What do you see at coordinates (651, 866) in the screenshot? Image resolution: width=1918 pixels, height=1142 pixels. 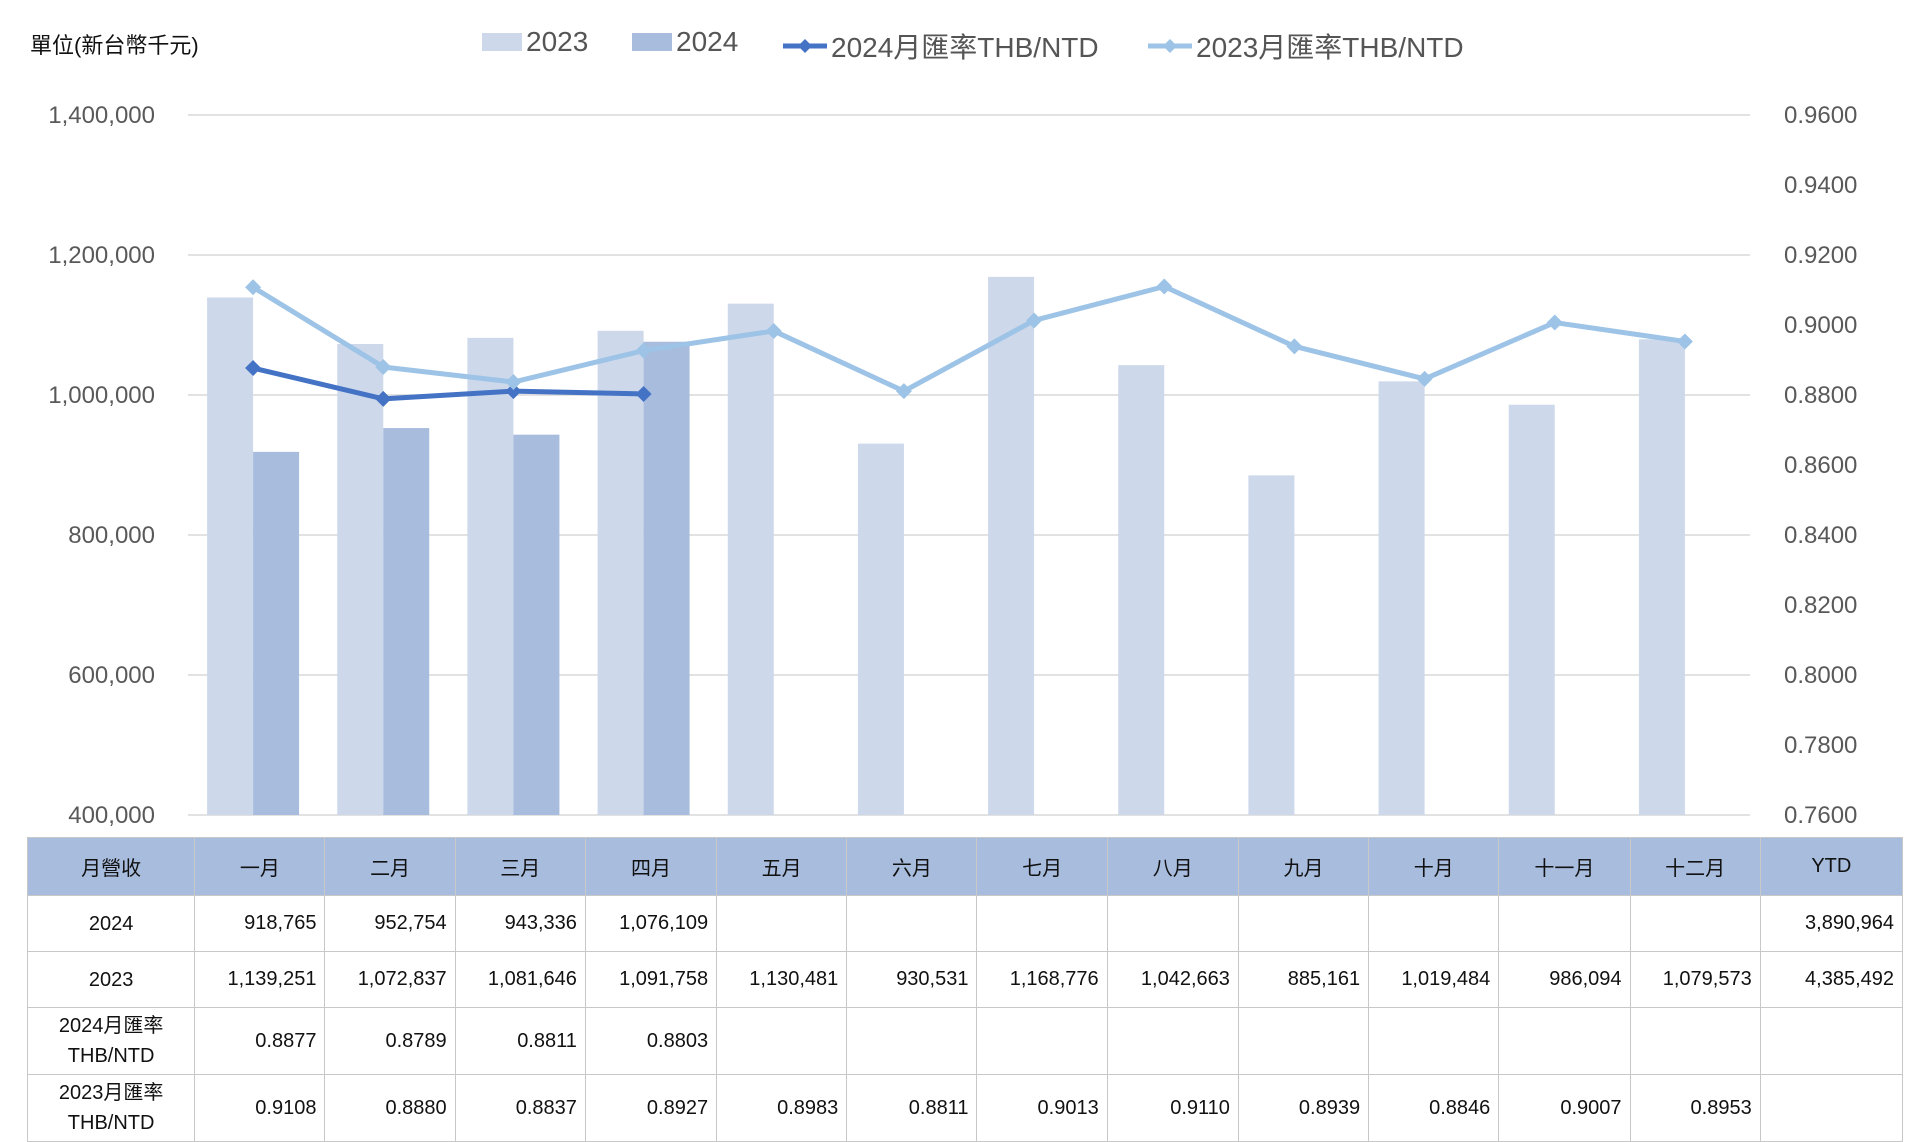 I see `table-header-cell: 四月` at bounding box center [651, 866].